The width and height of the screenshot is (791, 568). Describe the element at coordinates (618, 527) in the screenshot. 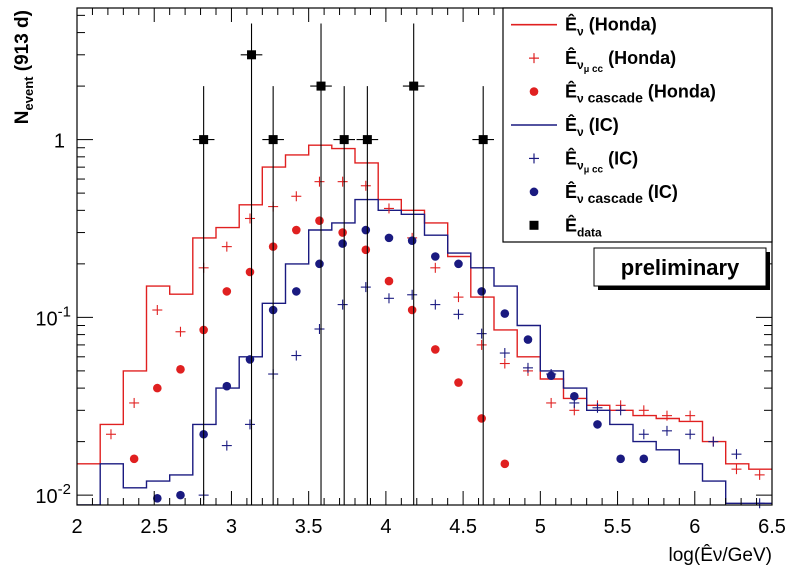

I see `x-tick-label: 5.5` at that location.